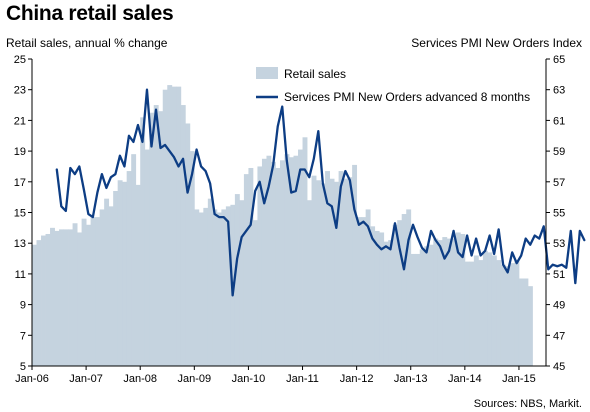  What do you see at coordinates (559, 60) in the screenshot?
I see `right-tick-label: 65` at bounding box center [559, 60].